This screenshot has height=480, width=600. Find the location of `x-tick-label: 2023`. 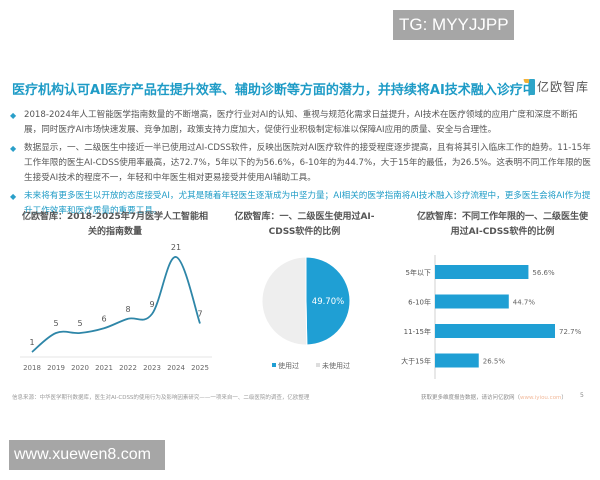

x-tick-label: 2023 is located at coordinates (152, 368).